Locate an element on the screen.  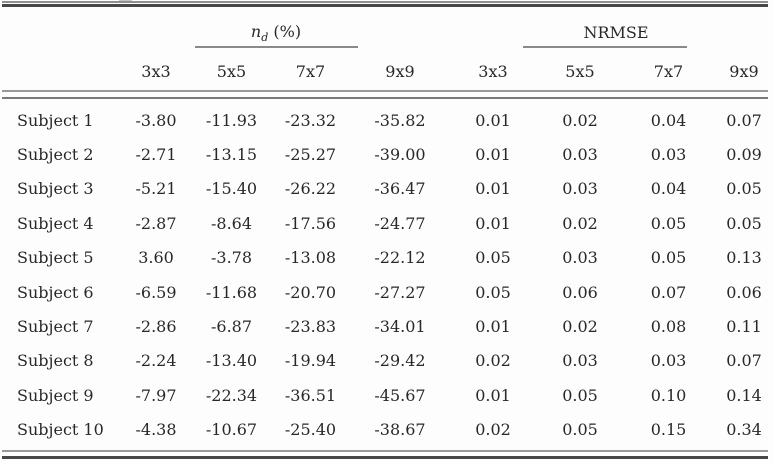
cell-nd-3x3: -5.21 is located at coordinates (156, 189).